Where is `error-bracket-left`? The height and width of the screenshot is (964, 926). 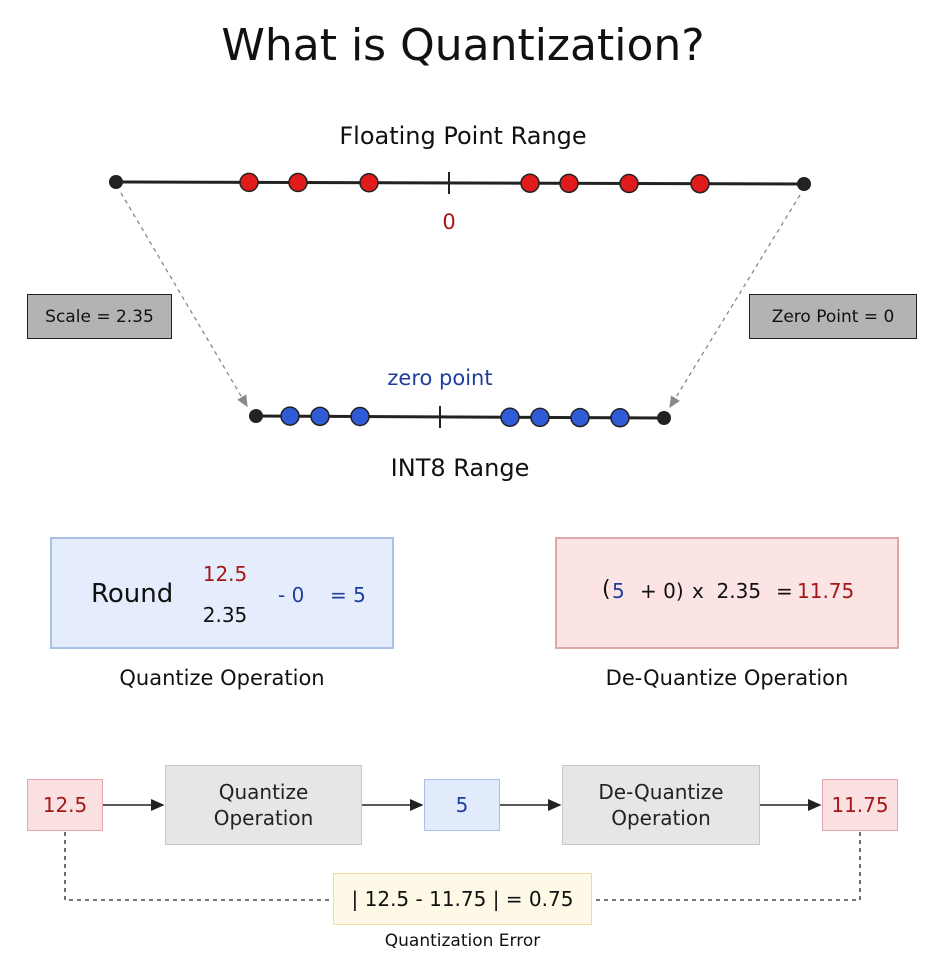 error-bracket-left is located at coordinates (198, 866).